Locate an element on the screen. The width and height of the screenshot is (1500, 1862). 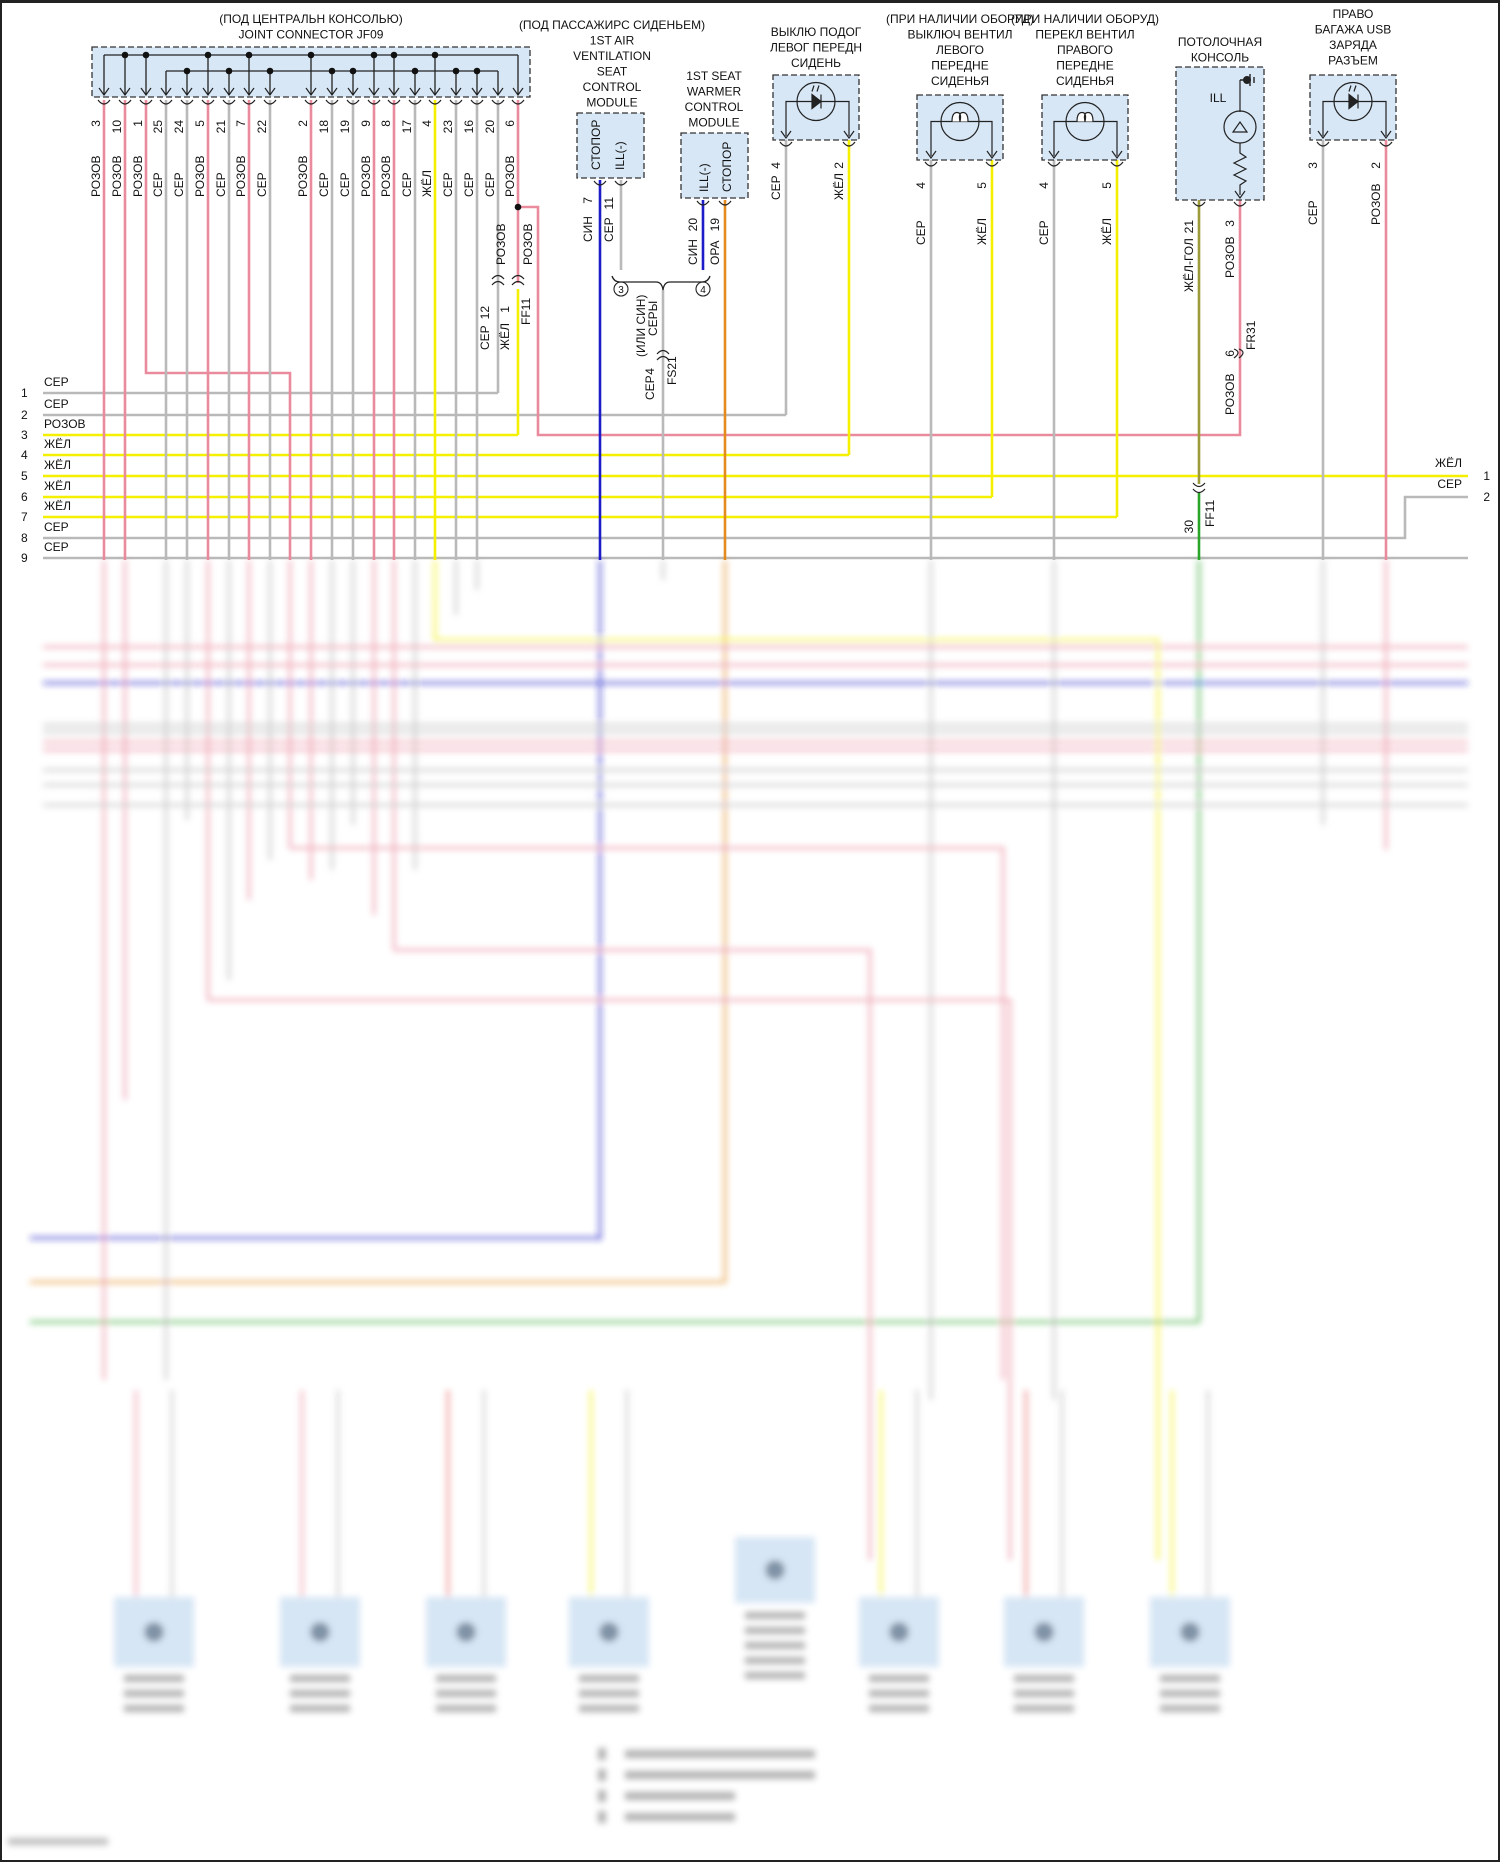
pin-number: 21 is located at coordinates (221, 127).